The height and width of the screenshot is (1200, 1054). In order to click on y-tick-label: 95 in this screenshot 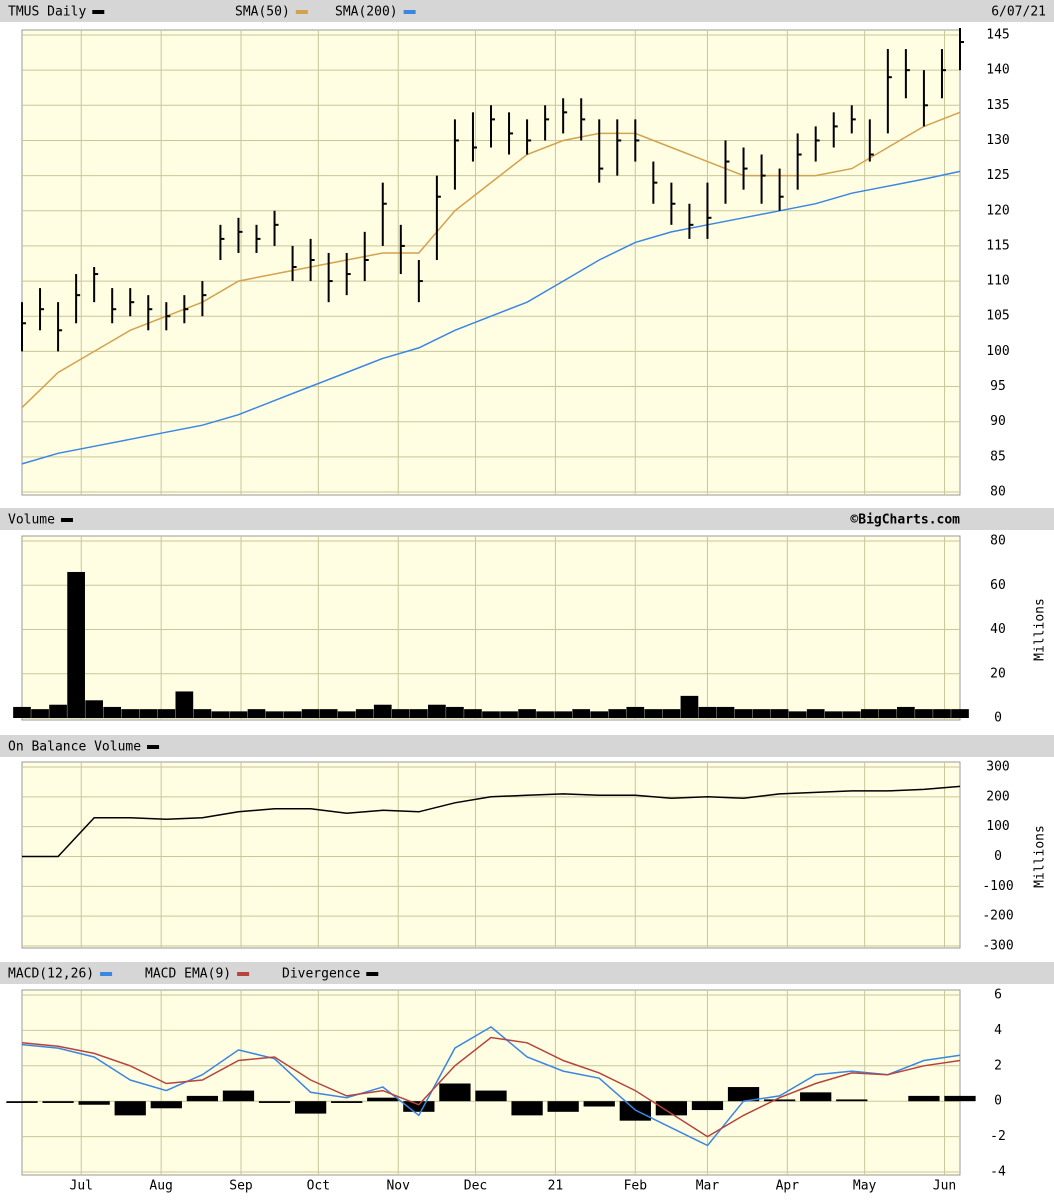, I will do `click(998, 386)`.